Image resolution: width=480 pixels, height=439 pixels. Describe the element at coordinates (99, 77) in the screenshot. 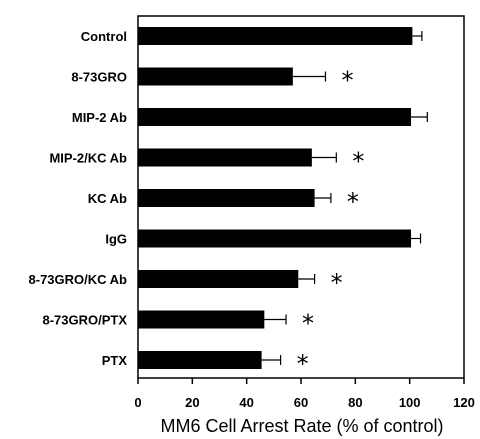

I see `category-label-8-73gro: 8-73GRO` at that location.